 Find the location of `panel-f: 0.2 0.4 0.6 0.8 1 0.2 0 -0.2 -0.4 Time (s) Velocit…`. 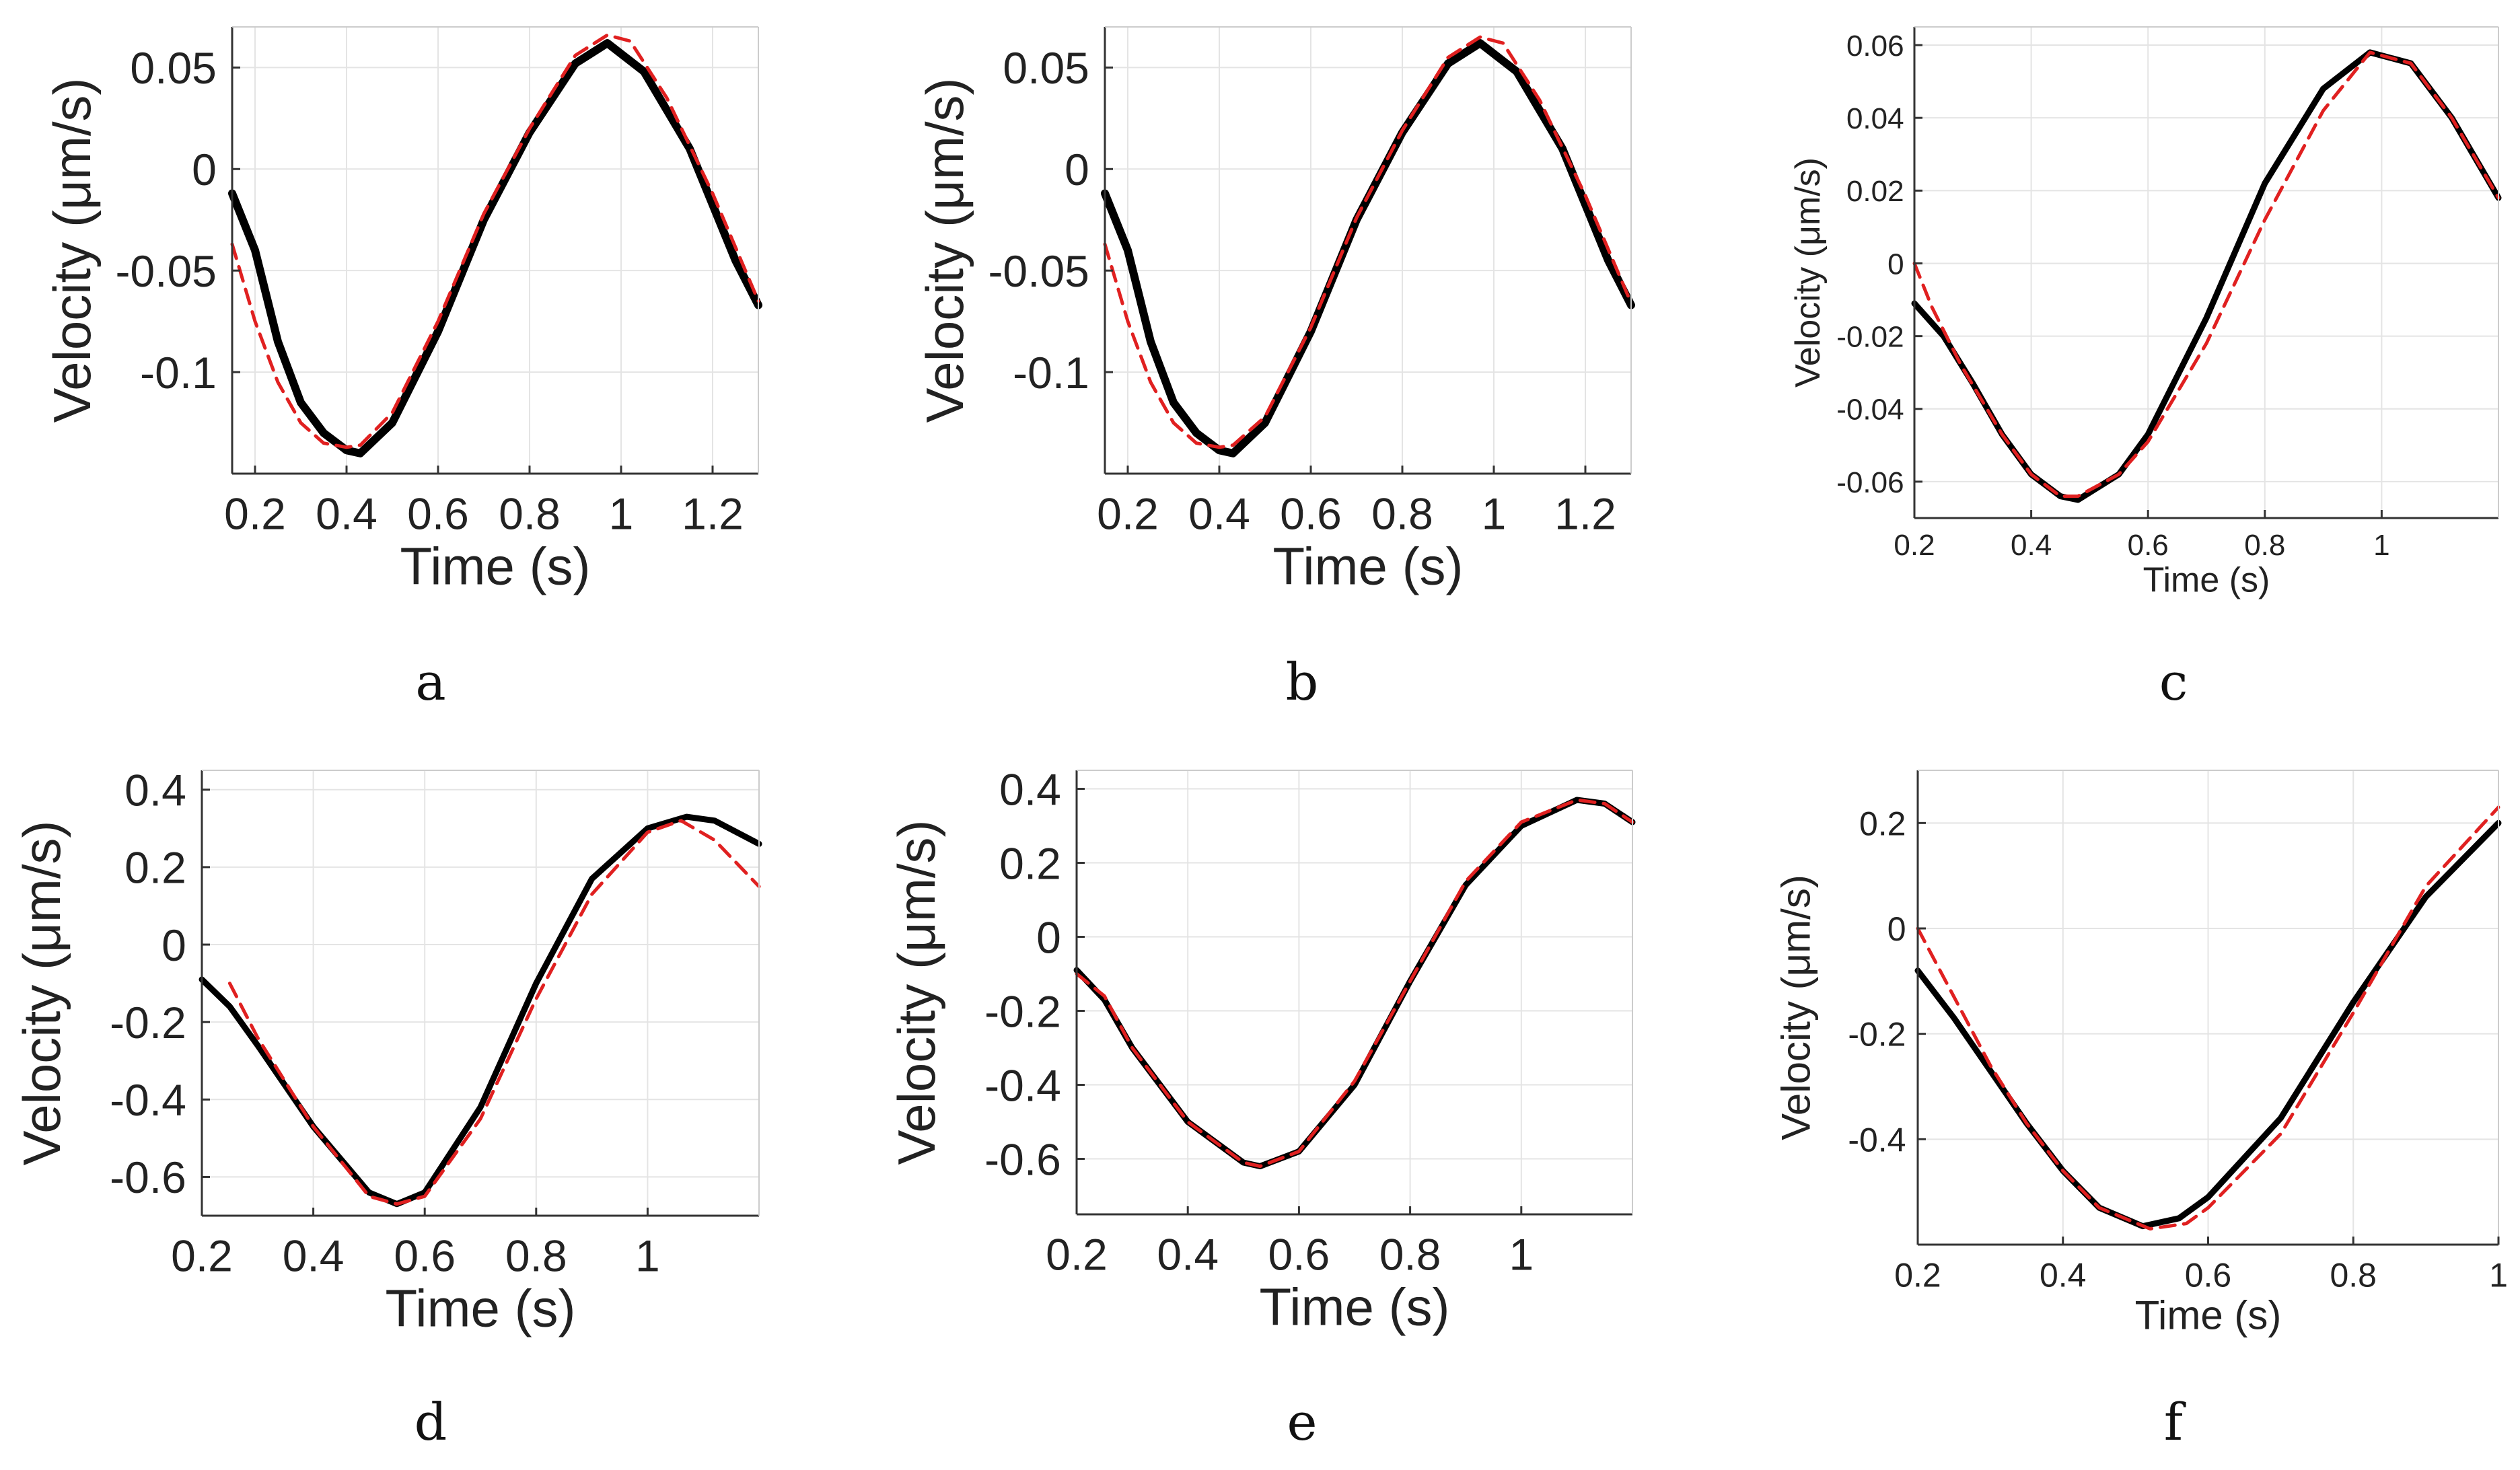

panel-f: 0.2 0.4 0.6 0.8 1 0.2 0 -0.2 -0.4 Time (s) Velocit… is located at coordinates (2141, 1111).